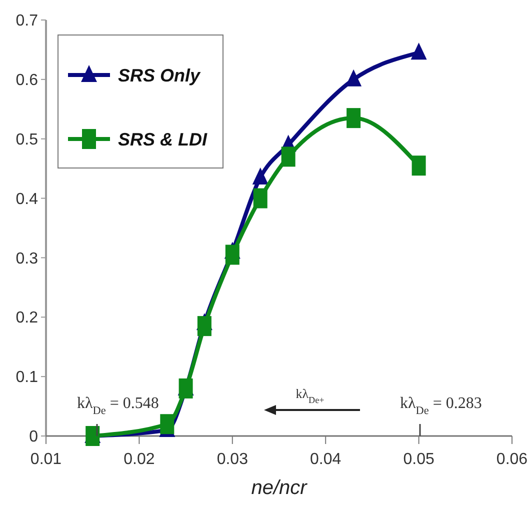 This screenshot has height=525, width=531. Describe the element at coordinates (27, 199) in the screenshot. I see `y-tick-label: 0.4` at that location.